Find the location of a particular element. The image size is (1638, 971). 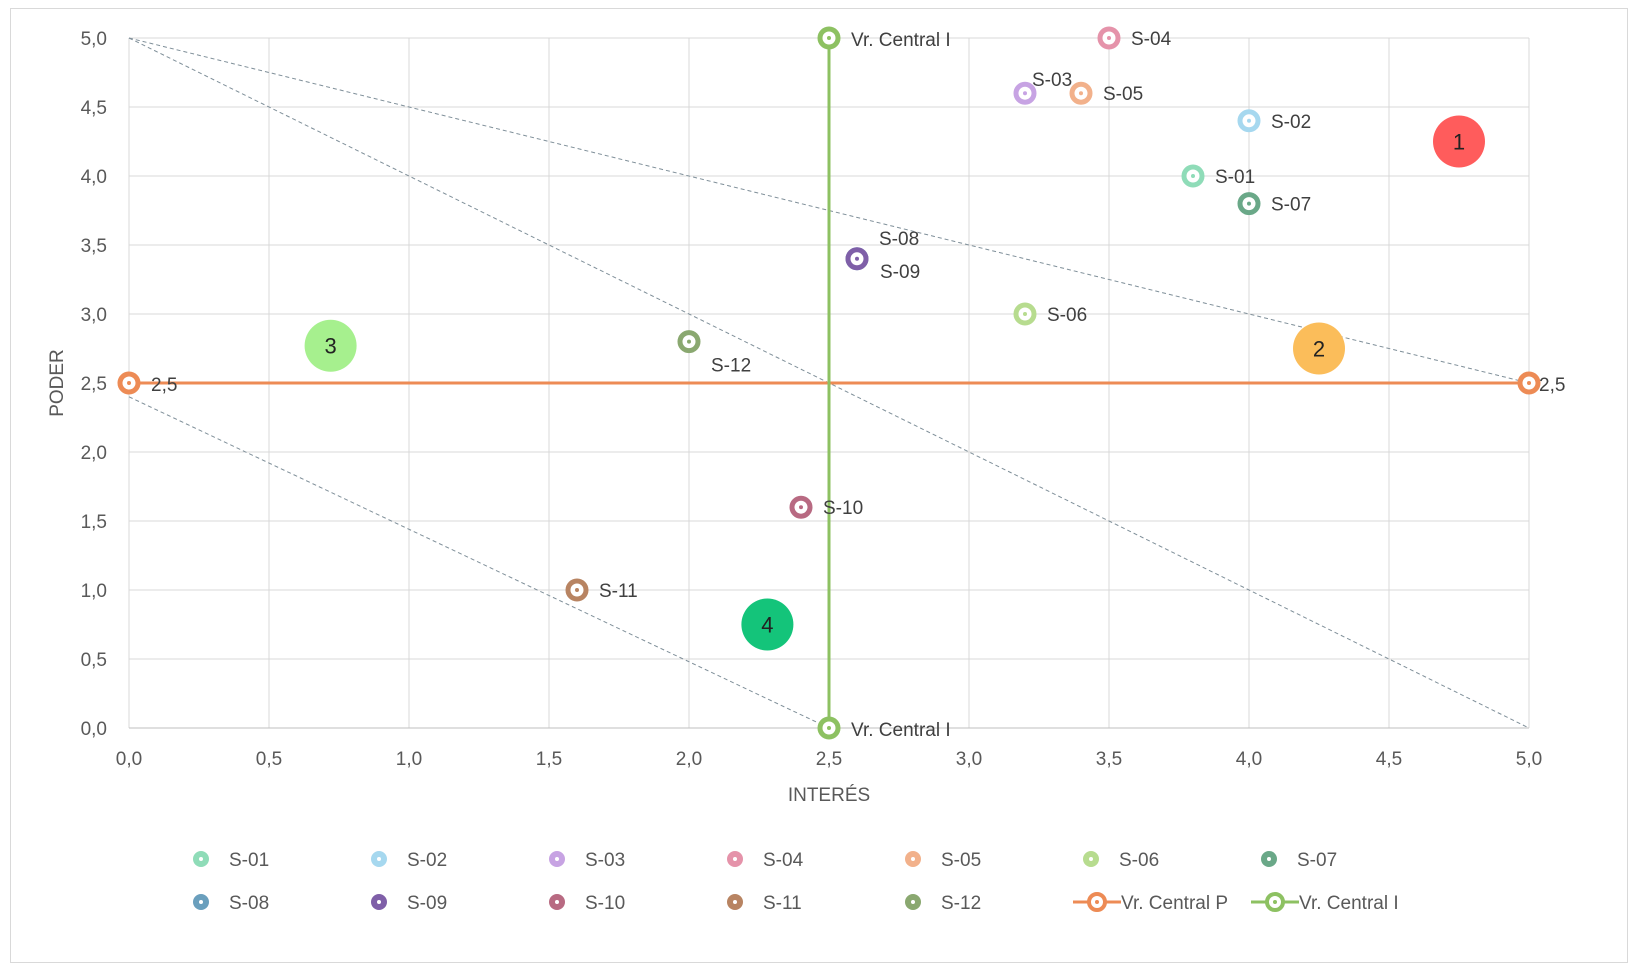

y-tick-label: 1,0 is located at coordinates (94, 591).